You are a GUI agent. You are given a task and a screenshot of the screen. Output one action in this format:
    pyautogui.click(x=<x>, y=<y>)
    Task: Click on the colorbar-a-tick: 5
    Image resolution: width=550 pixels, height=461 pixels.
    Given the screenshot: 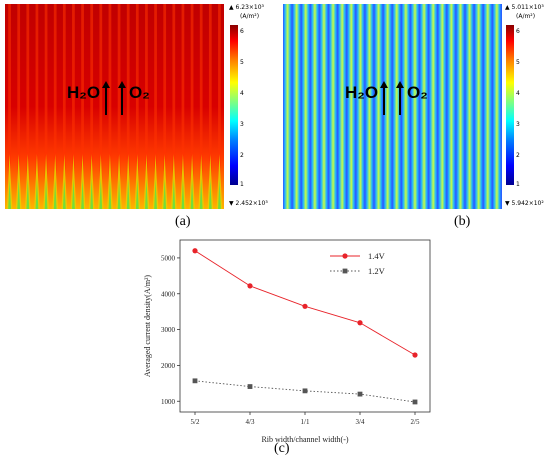 What is the action you would take?
    pyautogui.click(x=242, y=62)
    